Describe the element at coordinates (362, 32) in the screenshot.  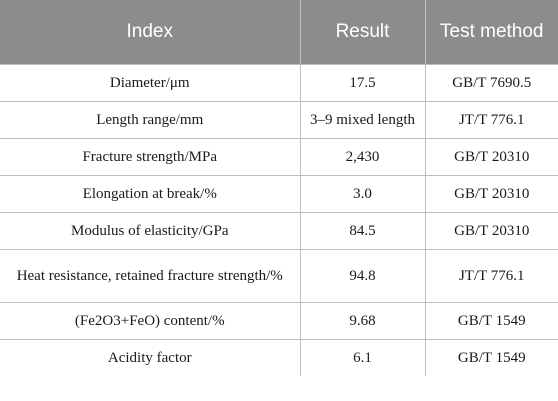
I see `column-header-result: Result` at that location.